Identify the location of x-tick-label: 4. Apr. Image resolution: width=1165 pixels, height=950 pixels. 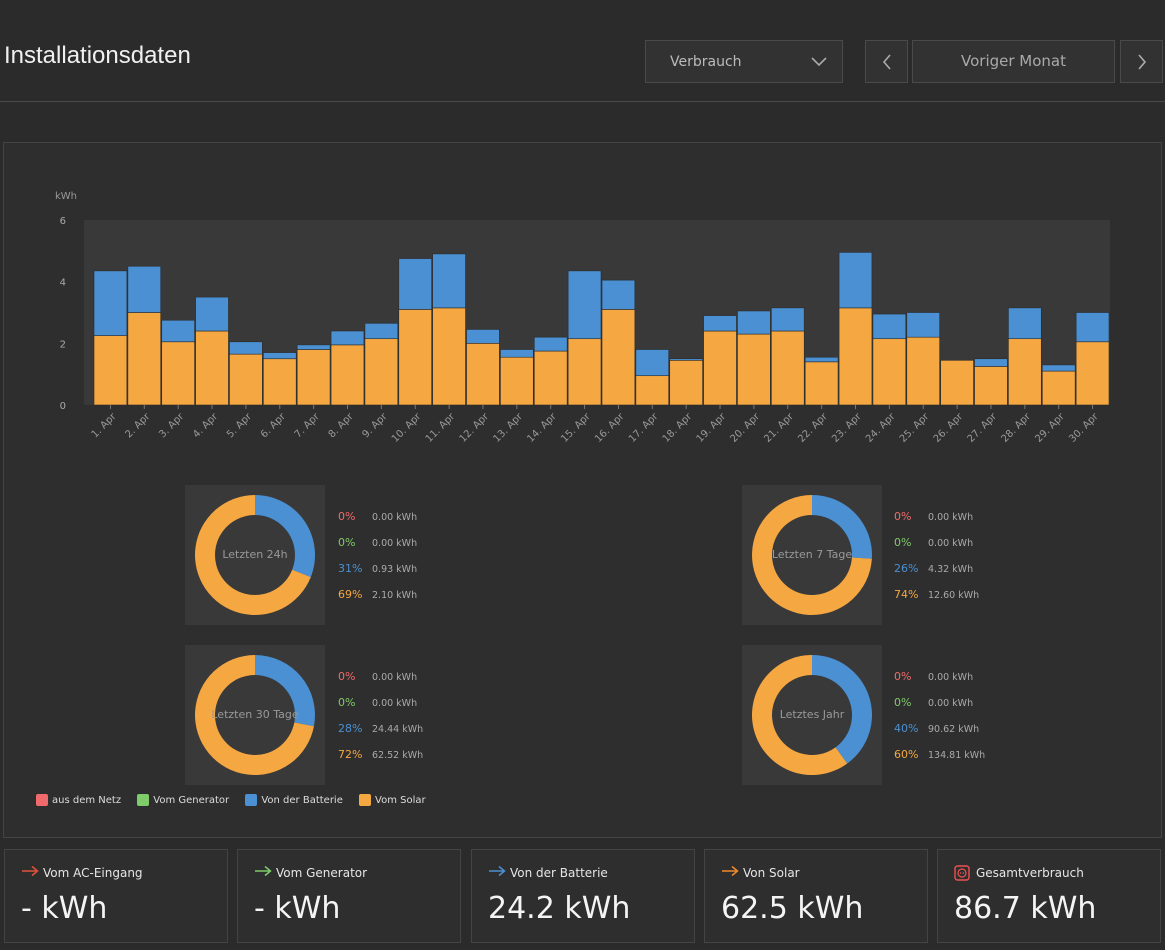
(206, 426).